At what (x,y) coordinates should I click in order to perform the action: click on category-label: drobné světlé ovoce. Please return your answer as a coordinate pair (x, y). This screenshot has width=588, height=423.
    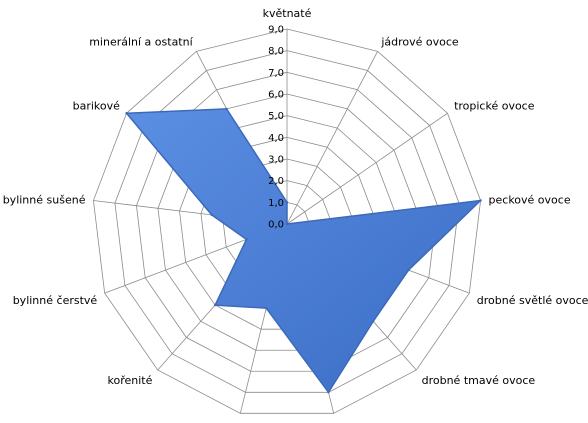
    Looking at the image, I should click on (532, 300).